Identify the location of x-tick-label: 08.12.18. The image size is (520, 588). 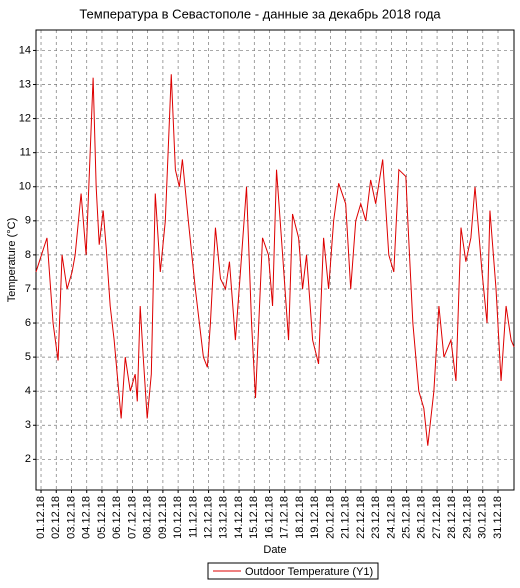
(148, 517).